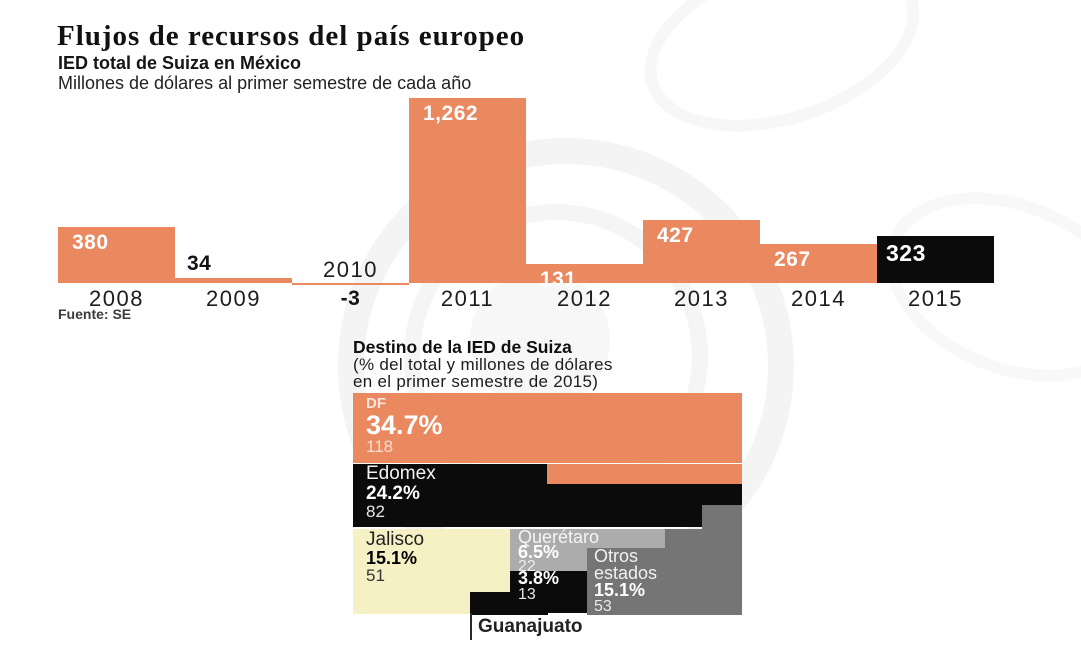  I want to click on year-label-2012: 2012, so click(584, 298).